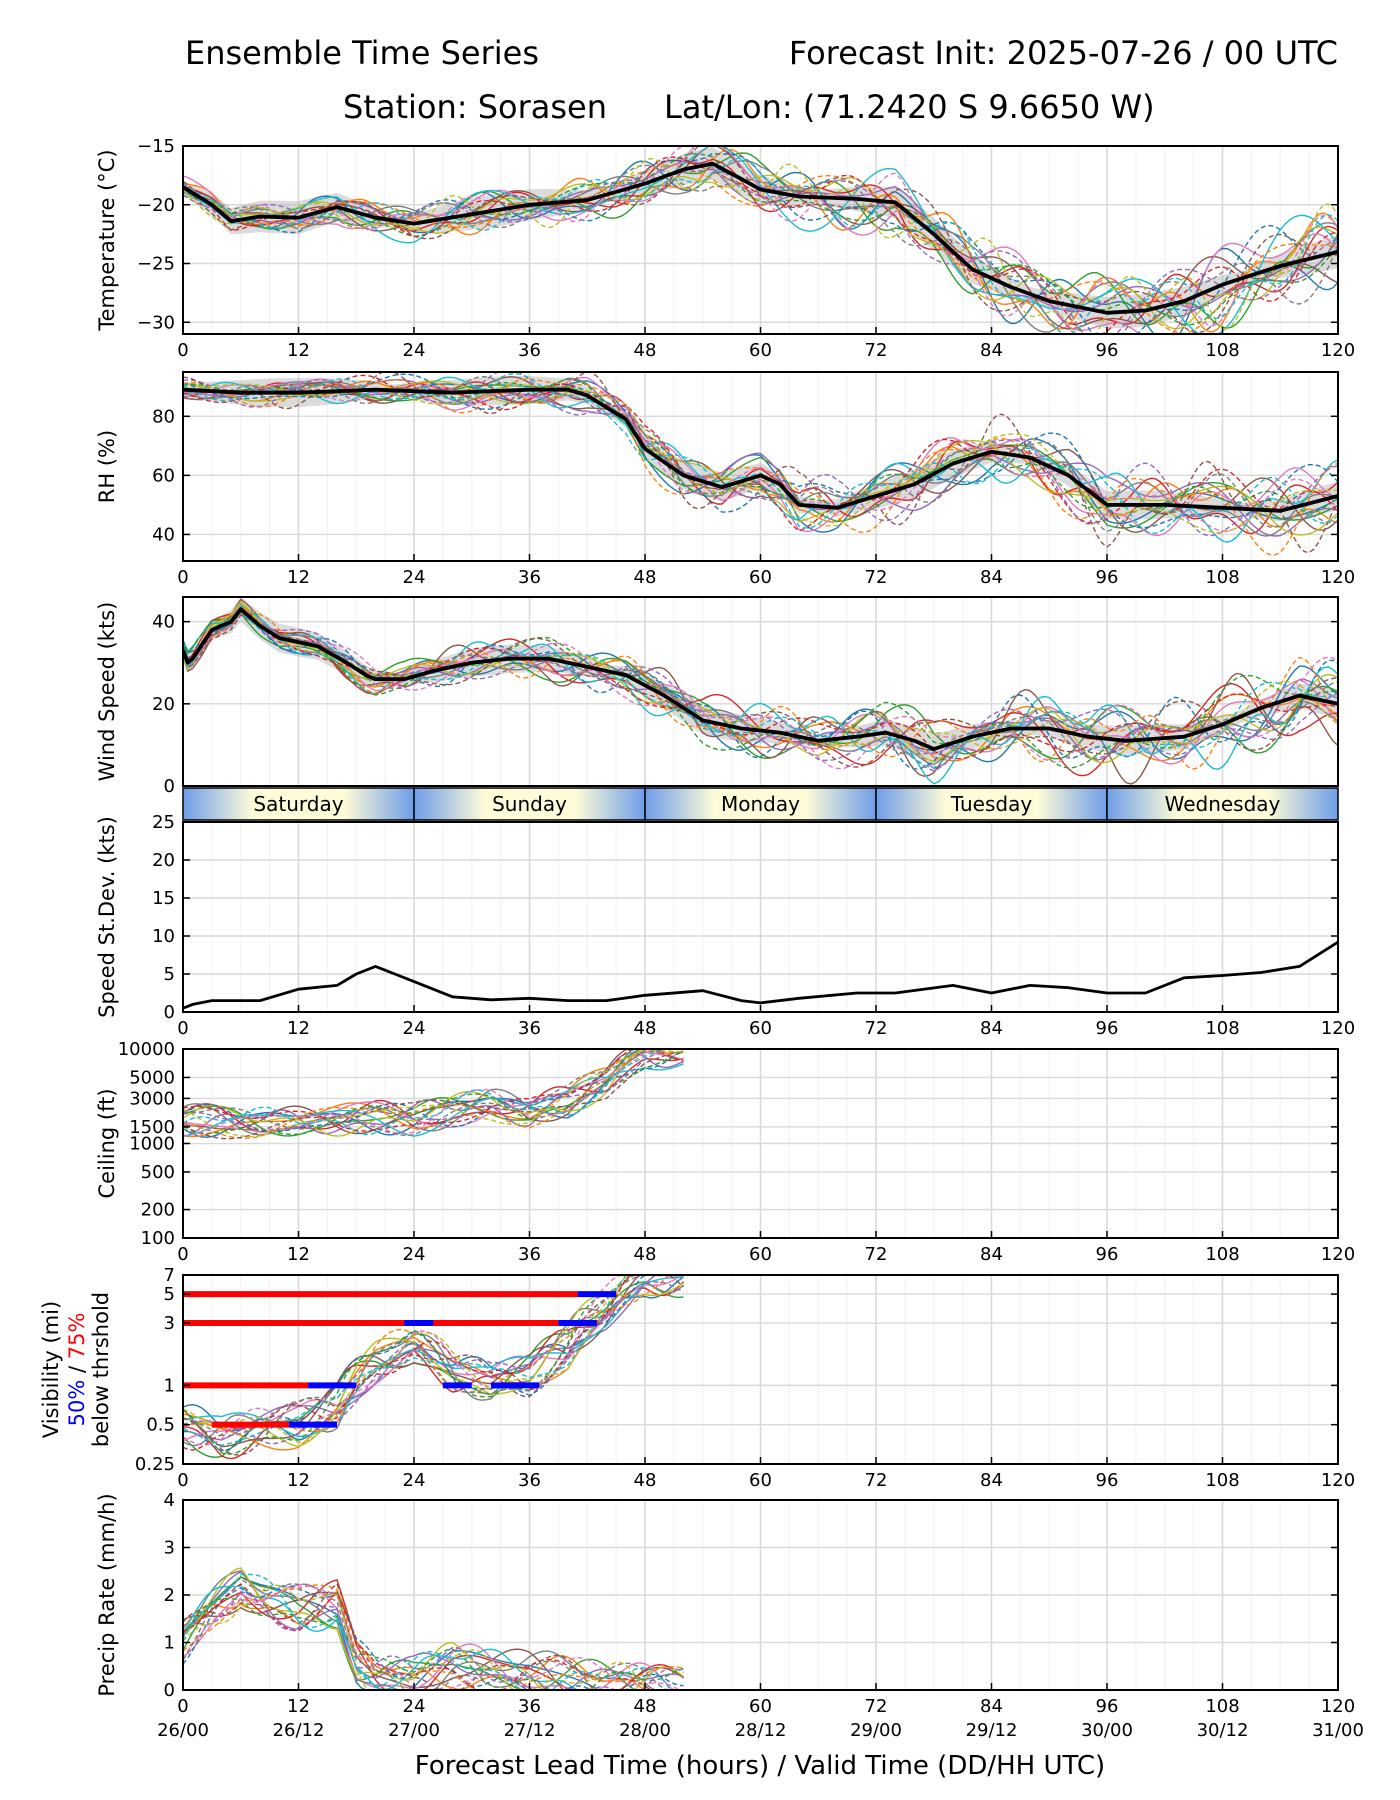 This screenshot has height=1800, width=1400. Describe the element at coordinates (77, 1336) in the screenshot. I see `p75-label: 75%` at that location.